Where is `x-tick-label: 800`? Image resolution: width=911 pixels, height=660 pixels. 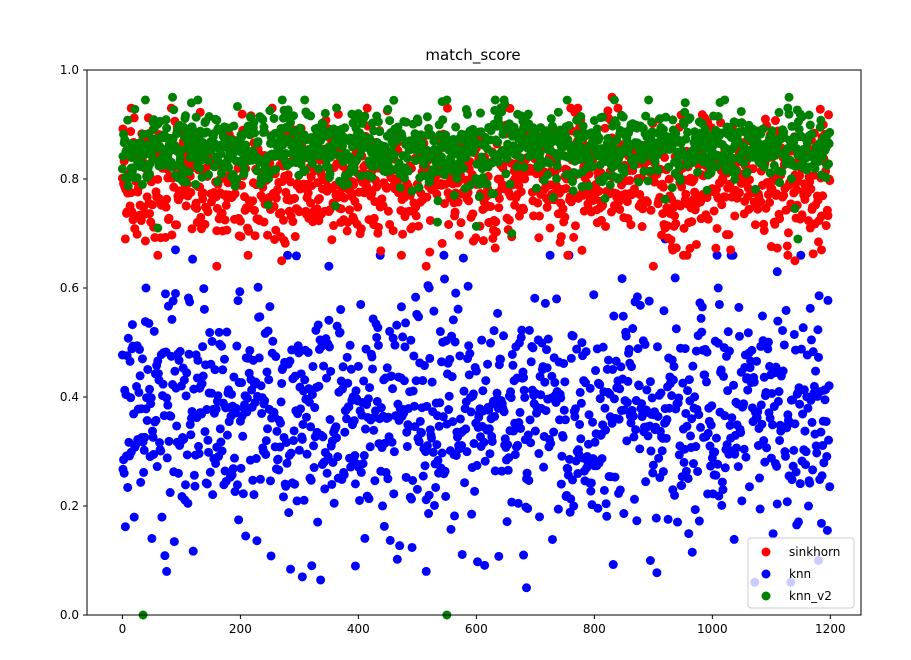
x-tick-label: 800 is located at coordinates (594, 629).